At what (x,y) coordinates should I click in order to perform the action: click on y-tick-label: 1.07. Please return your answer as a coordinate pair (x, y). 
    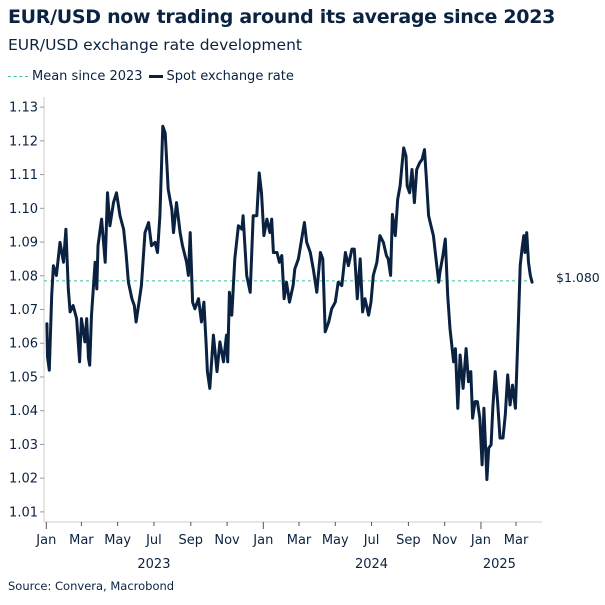
    Looking at the image, I should click on (23, 310).